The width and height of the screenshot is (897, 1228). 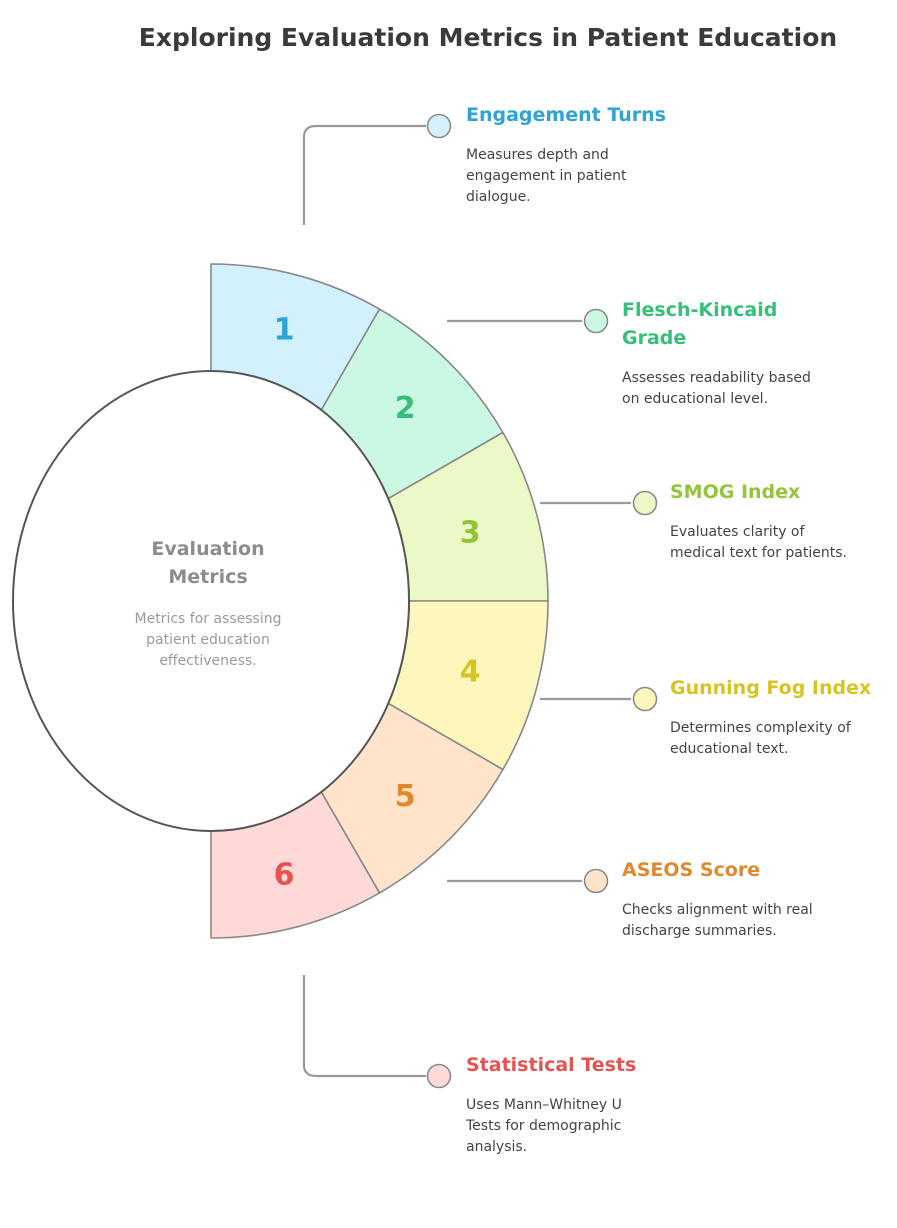 What do you see at coordinates (498, 197) in the screenshot?
I see `item-desc-1: dialogue.` at bounding box center [498, 197].